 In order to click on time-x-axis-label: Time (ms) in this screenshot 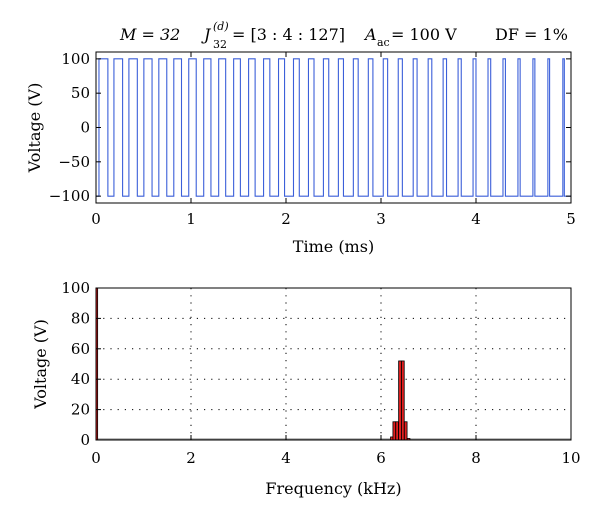, I will do `click(333, 246)`.